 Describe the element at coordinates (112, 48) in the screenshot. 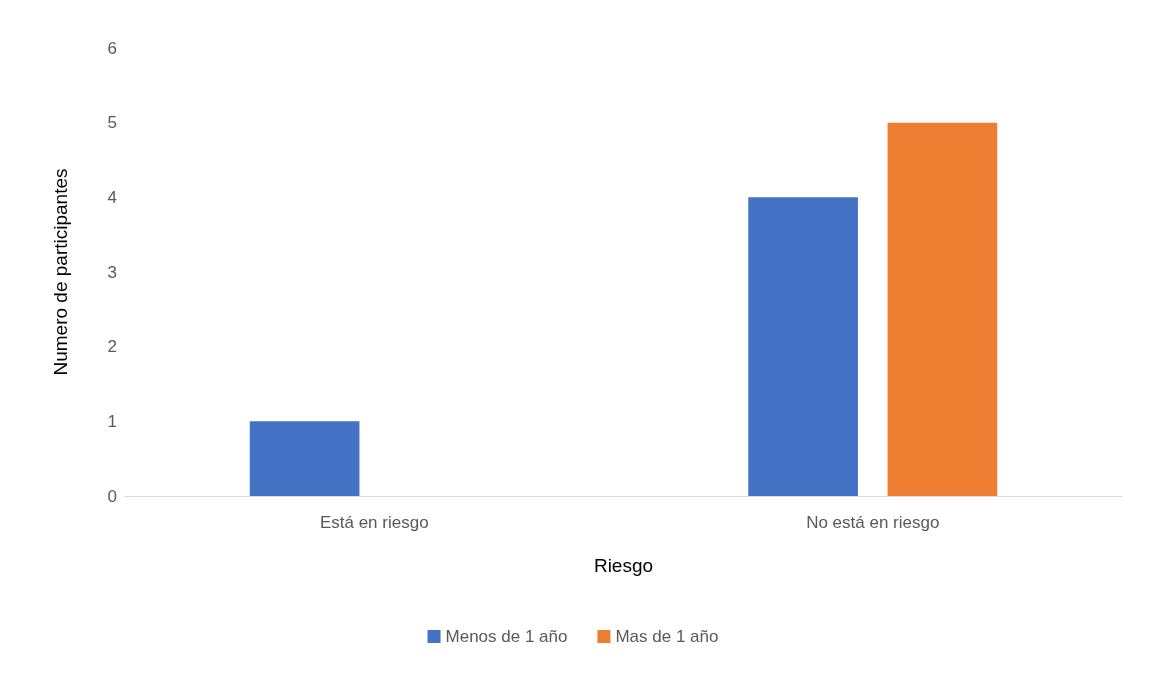

I see `y-tick-label: 6` at that location.